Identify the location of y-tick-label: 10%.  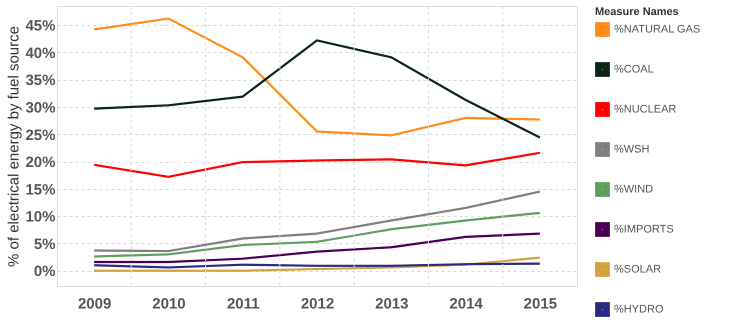
(40, 217).